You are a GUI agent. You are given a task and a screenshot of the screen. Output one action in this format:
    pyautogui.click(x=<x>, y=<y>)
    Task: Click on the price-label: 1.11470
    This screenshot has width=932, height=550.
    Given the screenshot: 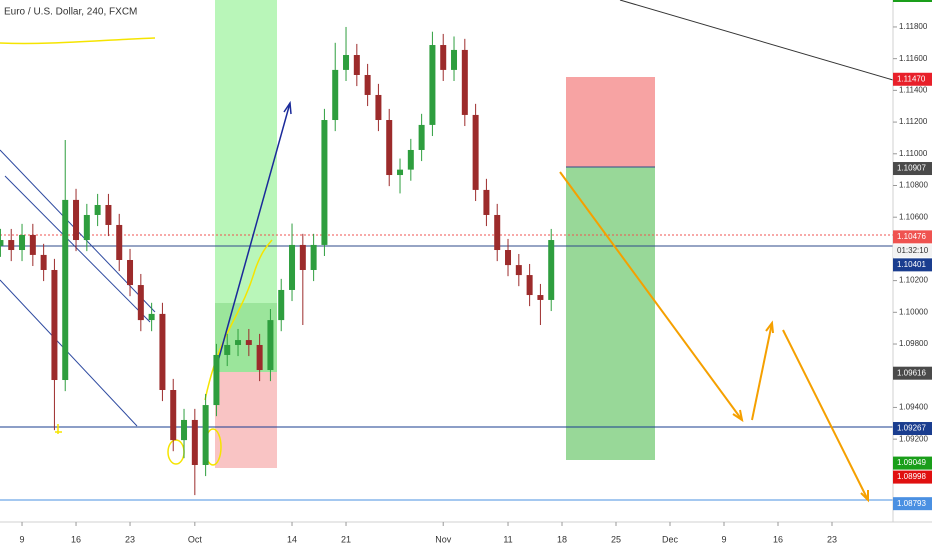 What is the action you would take?
    pyautogui.click(x=911, y=78)
    